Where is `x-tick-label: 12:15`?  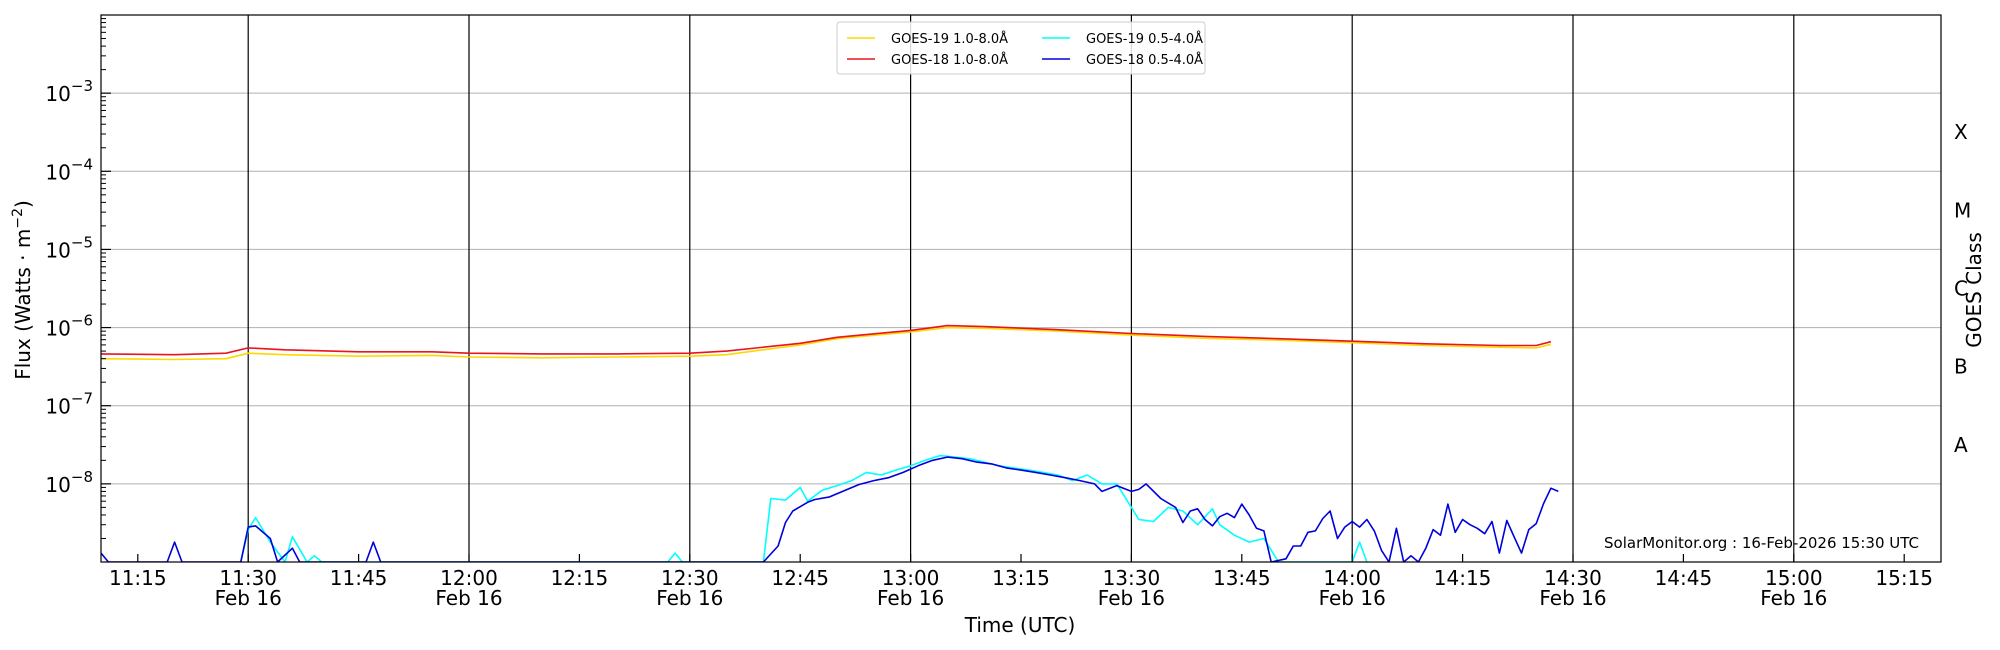
x-tick-label: 12:15 is located at coordinates (580, 578).